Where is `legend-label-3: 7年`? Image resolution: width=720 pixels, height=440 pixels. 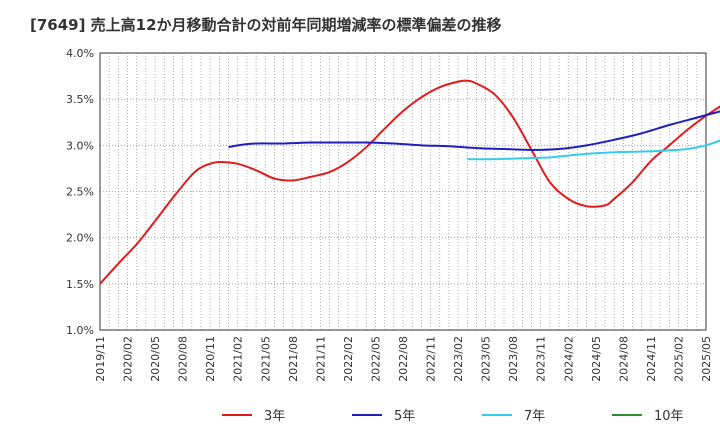 legend-label-3: 7年 is located at coordinates (534, 416).